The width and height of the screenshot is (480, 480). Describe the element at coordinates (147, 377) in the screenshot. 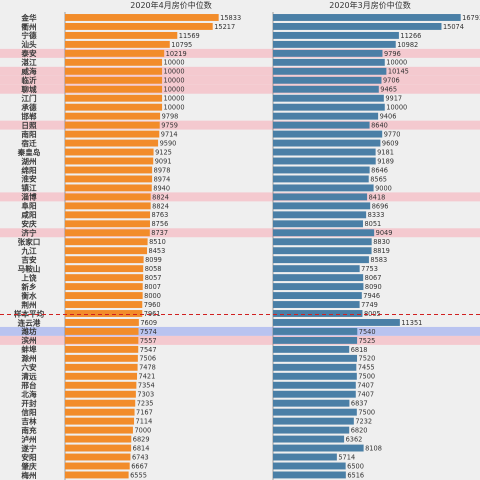

I see `april-value-label: 7421` at that location.